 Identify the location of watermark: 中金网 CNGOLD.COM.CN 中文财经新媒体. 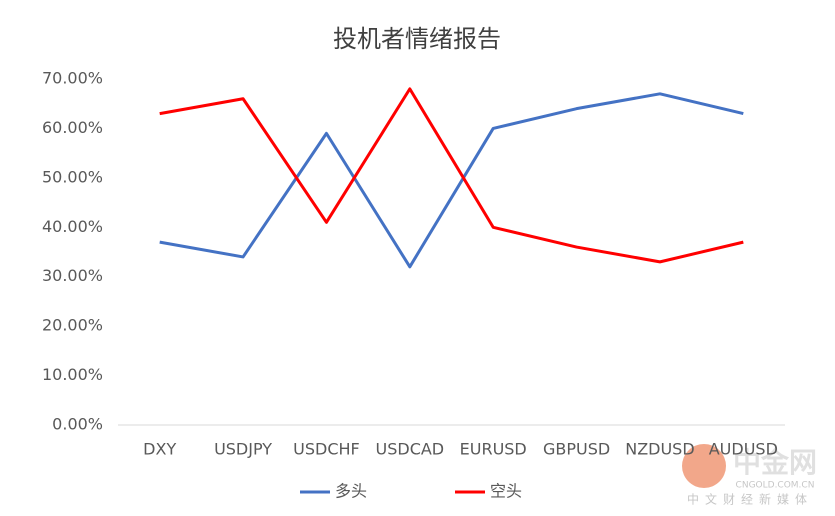
(749, 475).